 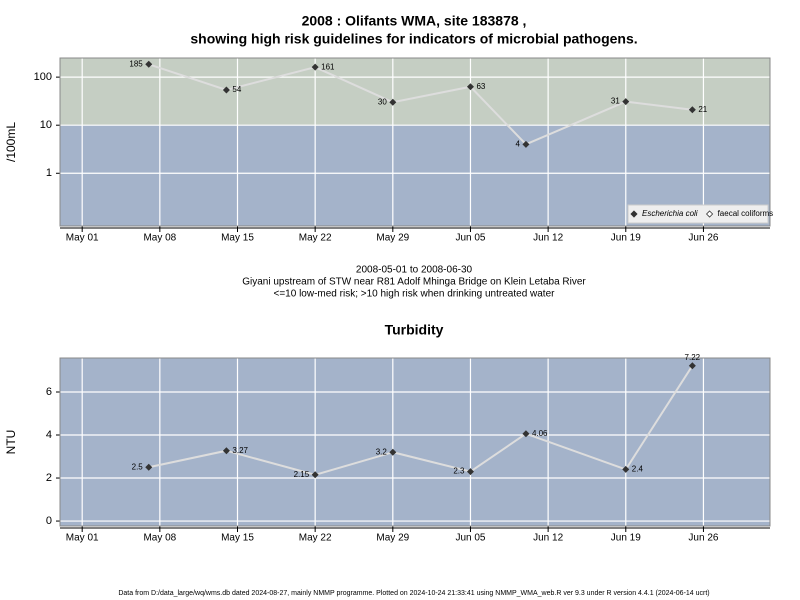 I want to click on legend-box, so click(x=698, y=214).